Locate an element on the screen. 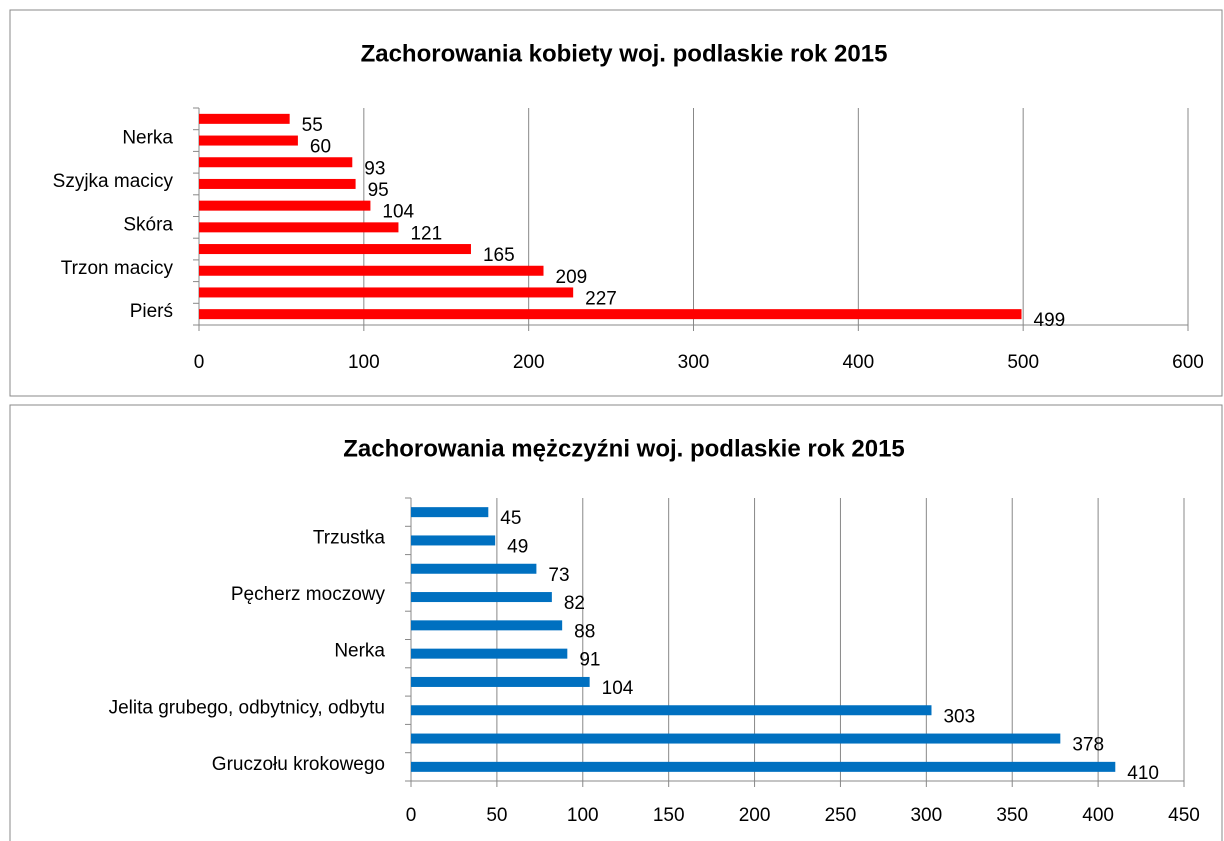 The width and height of the screenshot is (1224, 841). y-tick-label: Trzon macicy is located at coordinates (117, 268).